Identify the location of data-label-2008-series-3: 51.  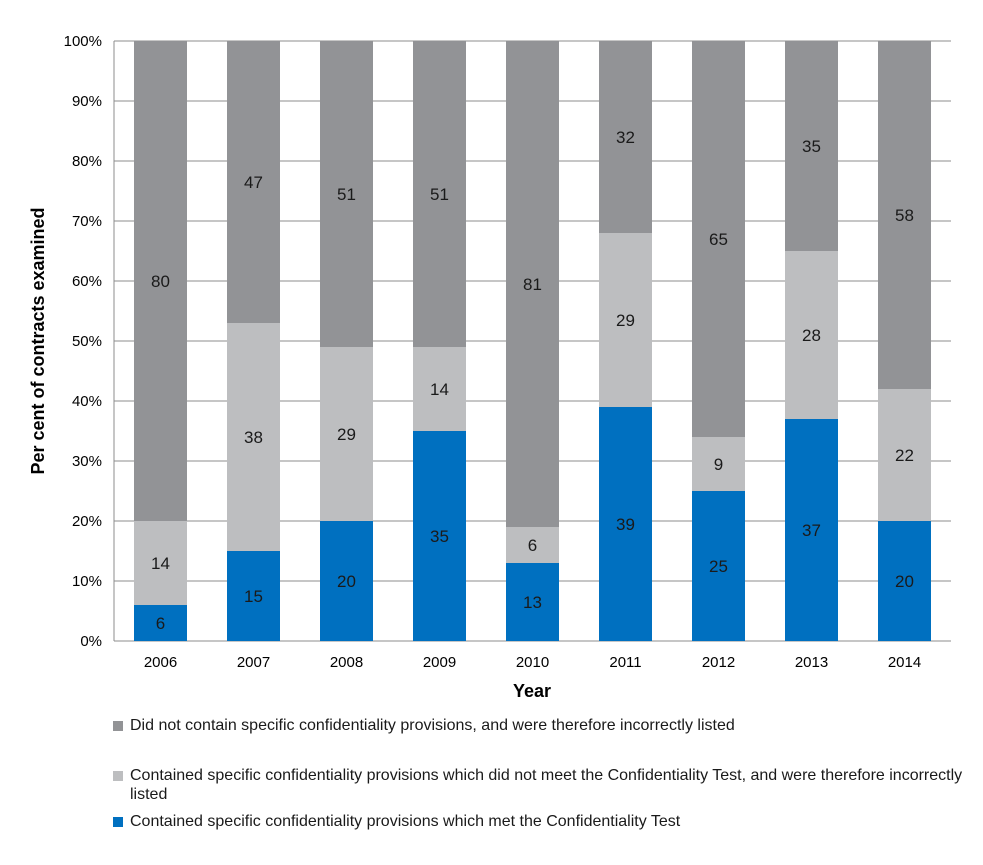
(346, 194).